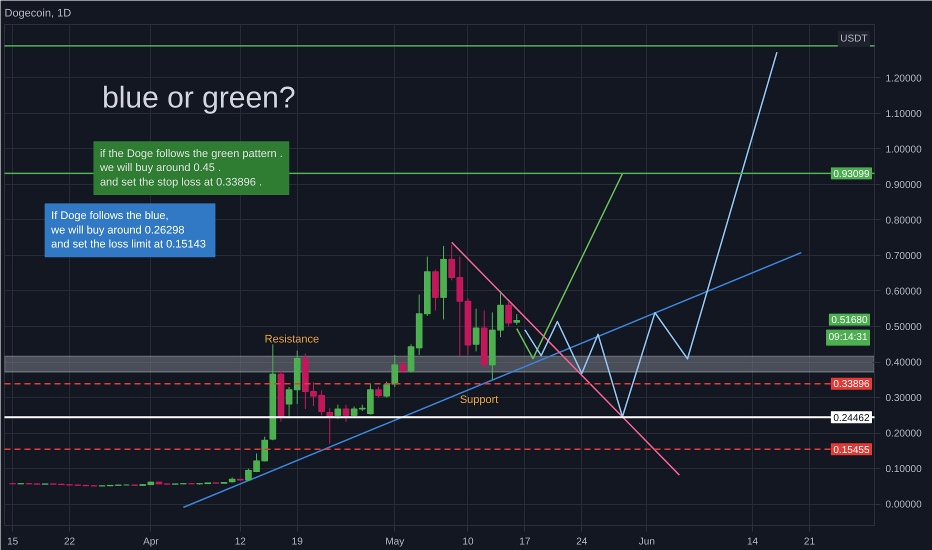 The width and height of the screenshot is (932, 550). I want to click on y-tick-label: 0.00000, so click(904, 505).